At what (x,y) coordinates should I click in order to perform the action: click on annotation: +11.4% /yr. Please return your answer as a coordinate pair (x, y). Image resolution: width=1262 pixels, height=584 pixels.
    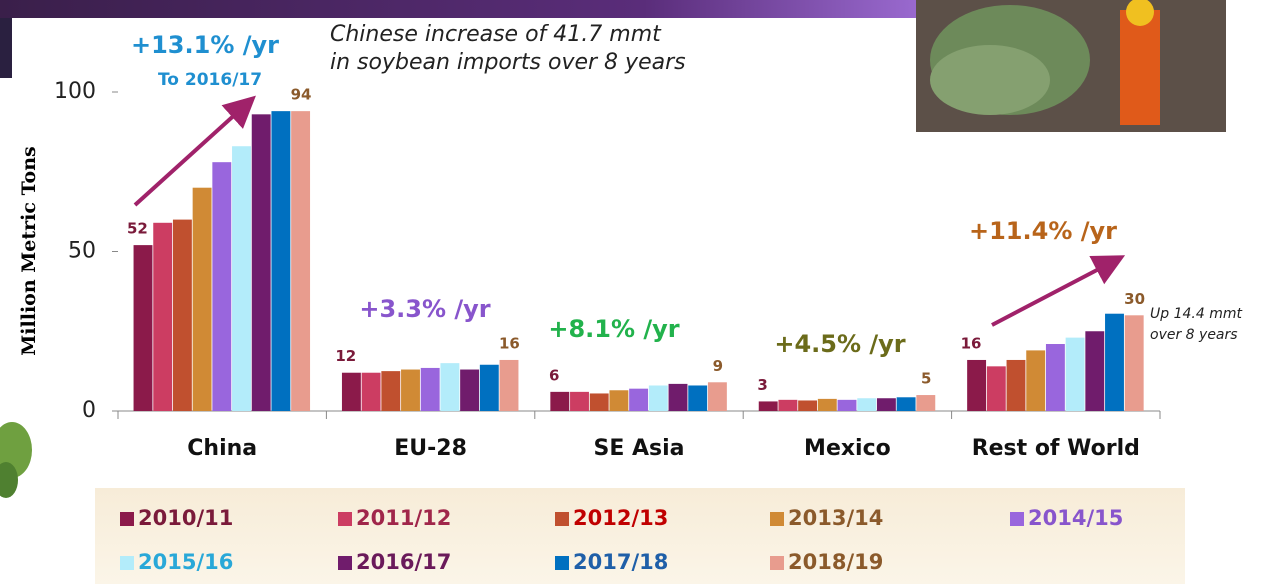
    Looking at the image, I should click on (1043, 231).